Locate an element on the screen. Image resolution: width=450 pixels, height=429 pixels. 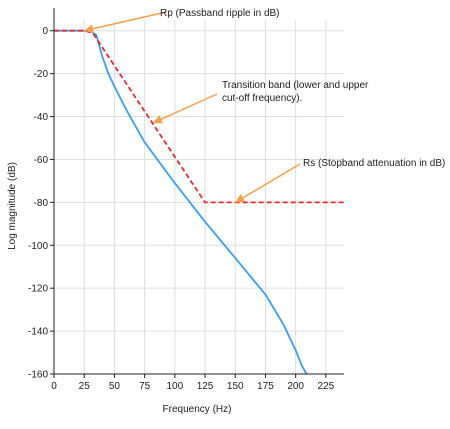
y-tick-label: -60 is located at coordinates (41, 160).